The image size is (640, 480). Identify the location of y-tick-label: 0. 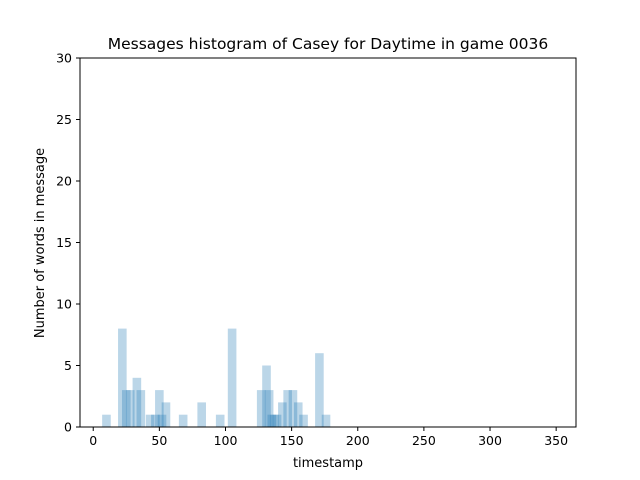
(68, 427).